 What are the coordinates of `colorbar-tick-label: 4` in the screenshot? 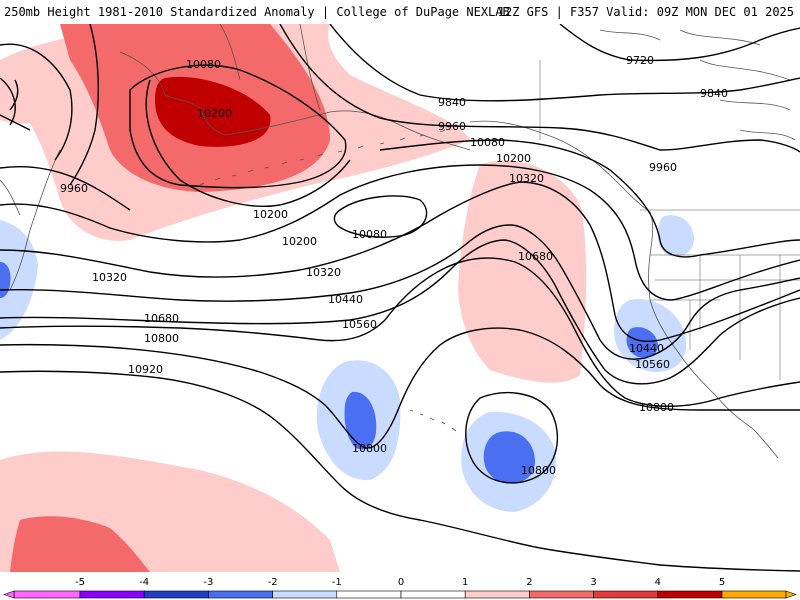 It's located at (658, 582).